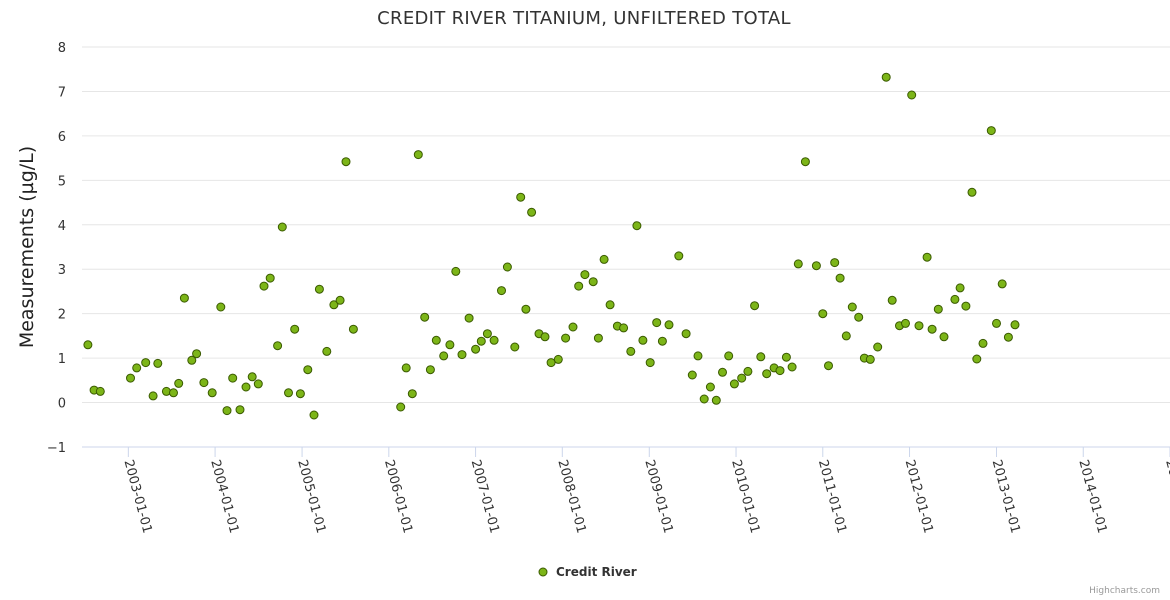 The width and height of the screenshot is (1170, 600). Describe the element at coordinates (596, 572) in the screenshot. I see `legend-item-credit-river: Credit River` at that location.